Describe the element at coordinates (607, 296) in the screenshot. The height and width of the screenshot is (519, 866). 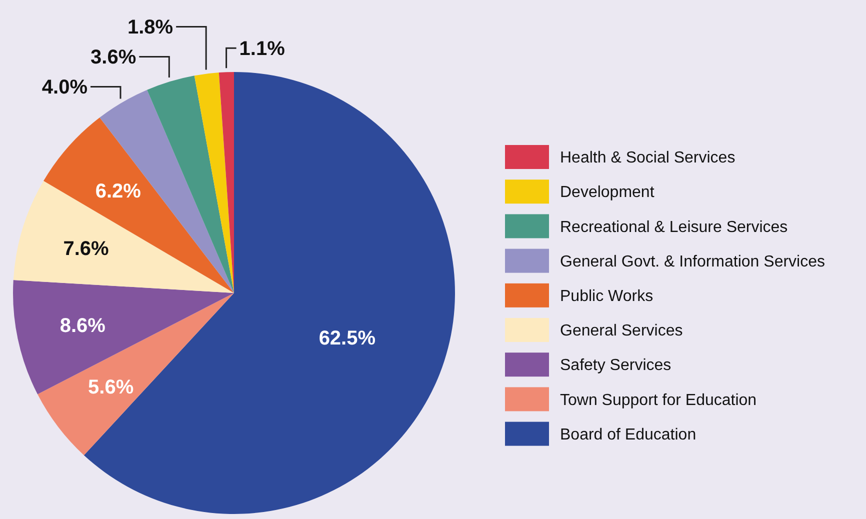
I see `legend-label: Public Works` at that location.